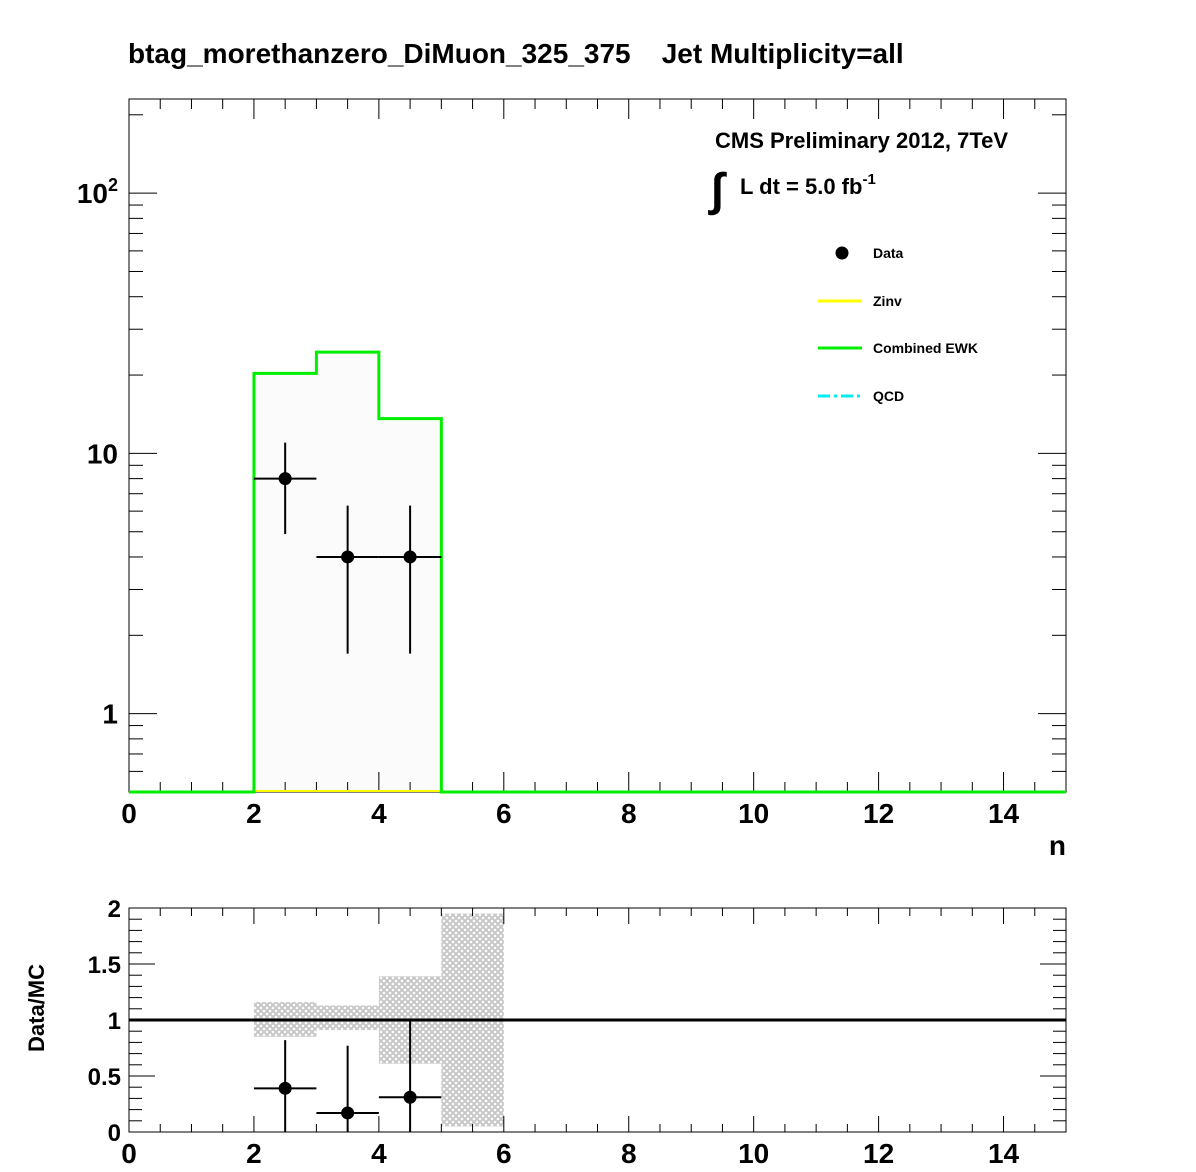 This screenshot has width=1196, height=1172. Describe the element at coordinates (36, 1008) in the screenshot. I see `ratio-y-axis-label: Data/MC` at that location.